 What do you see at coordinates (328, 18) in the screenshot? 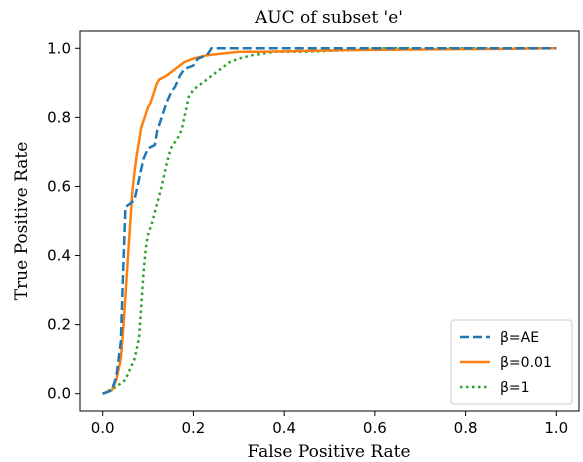
I see `chart-title: AUC of subset 'e'` at bounding box center [328, 18].